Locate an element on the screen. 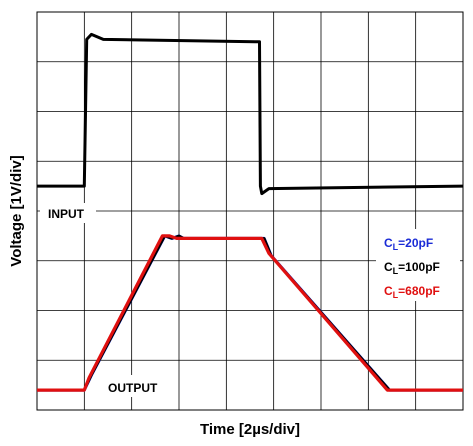 This screenshot has height=446, width=473. y-axis-label: Voltage [1V/div] is located at coordinates (16, 210).